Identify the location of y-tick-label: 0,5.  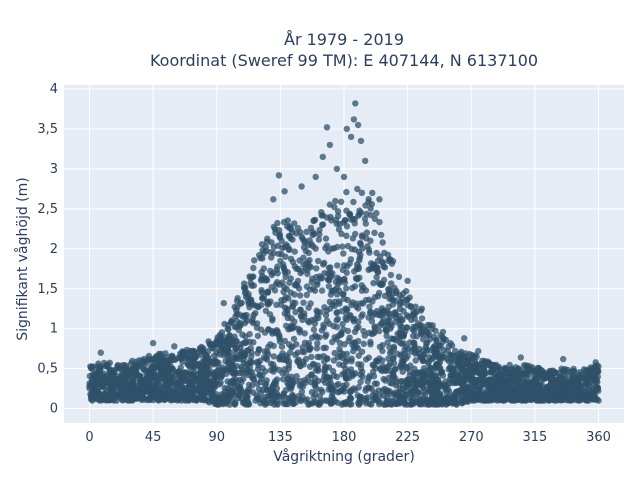
(47, 369).